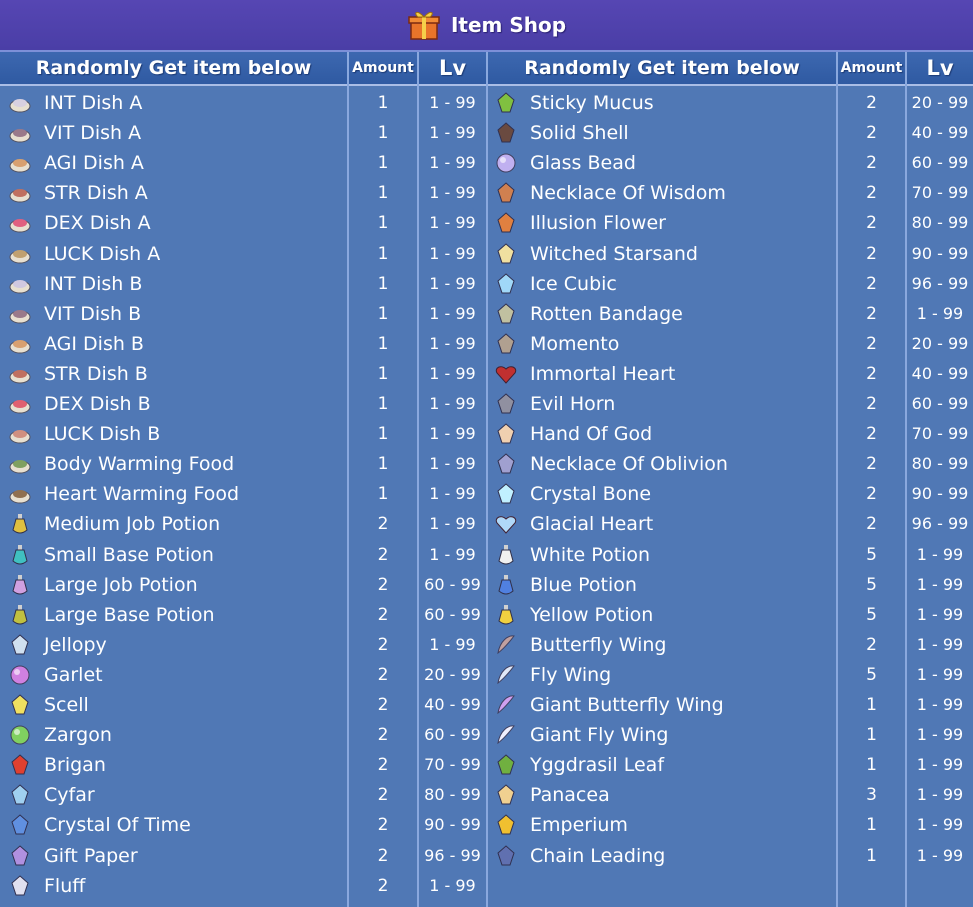 This screenshot has width=973, height=907. I want to click on vit-dish-icon, so click(20, 314).